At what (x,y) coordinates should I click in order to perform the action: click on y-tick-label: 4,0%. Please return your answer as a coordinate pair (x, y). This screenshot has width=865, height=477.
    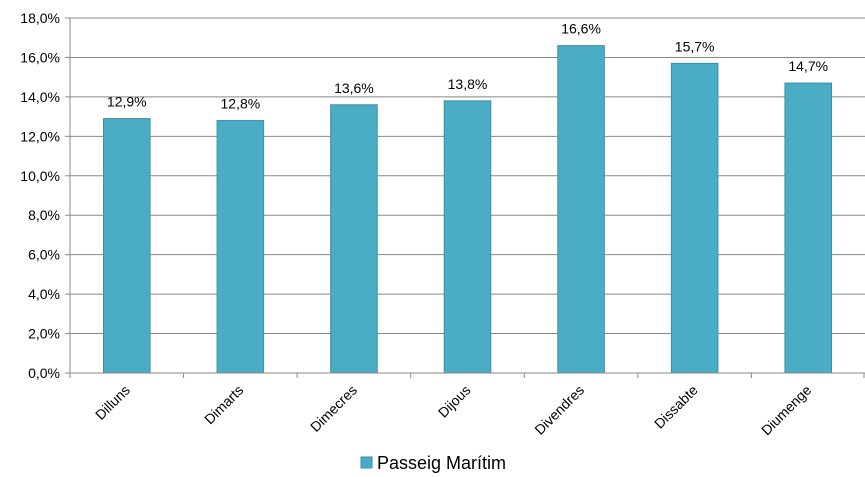
    Looking at the image, I should click on (44, 294).